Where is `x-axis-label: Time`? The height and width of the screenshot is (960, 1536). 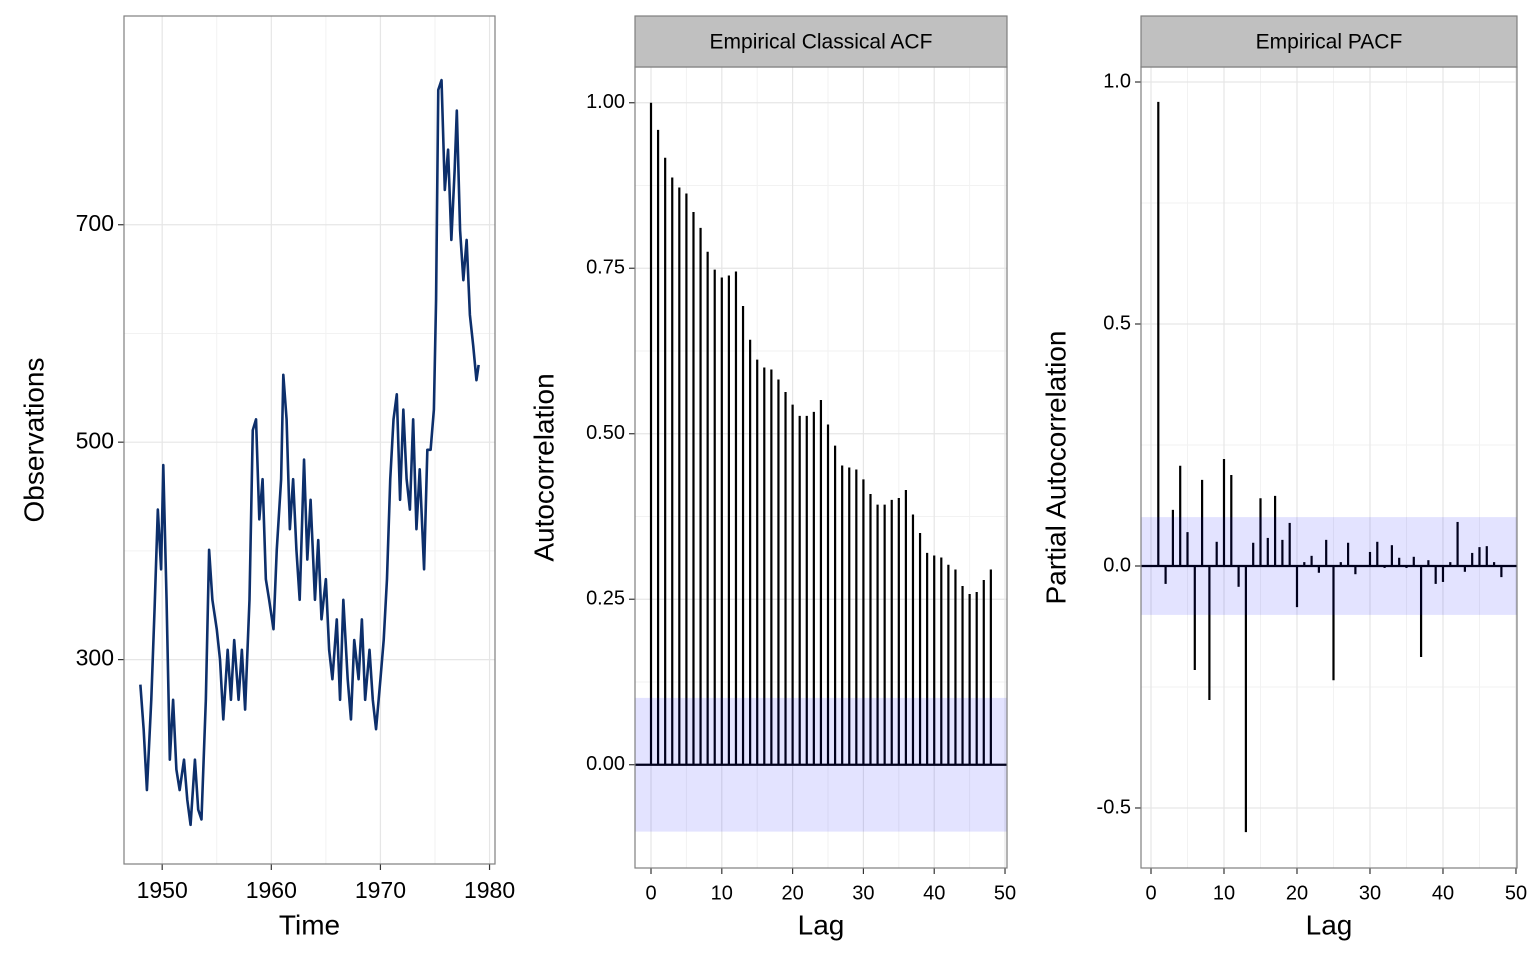
x-axis-label: Time is located at coordinates (309, 924).